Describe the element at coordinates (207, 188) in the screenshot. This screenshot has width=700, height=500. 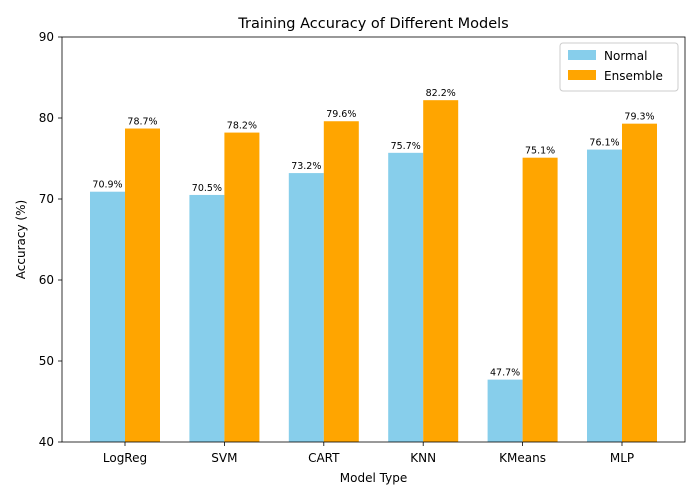
I see `value-label-normal-svm: 70.5%` at that location.